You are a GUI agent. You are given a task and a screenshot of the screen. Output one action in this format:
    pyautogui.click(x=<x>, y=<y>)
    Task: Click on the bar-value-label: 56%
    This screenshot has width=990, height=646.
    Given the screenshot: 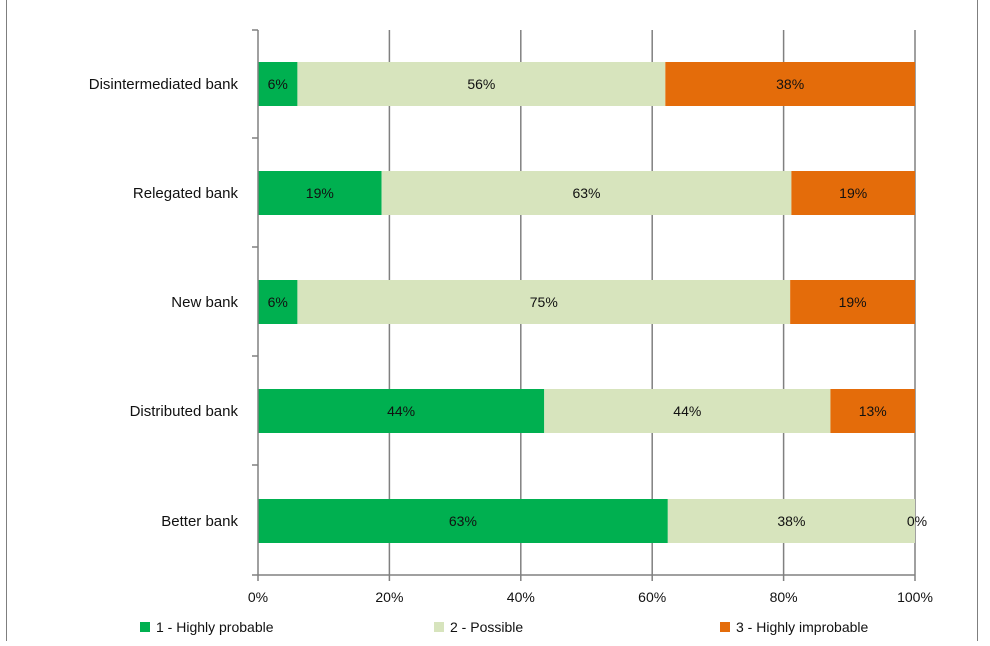 What is the action you would take?
    pyautogui.click(x=481, y=84)
    